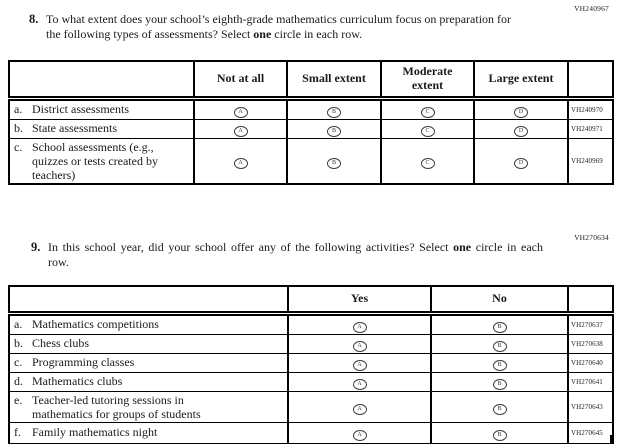 Image resolution: width=620 pixels, height=446 pixels. What do you see at coordinates (36, 247) in the screenshot?
I see `q9-number: 9.` at bounding box center [36, 247].